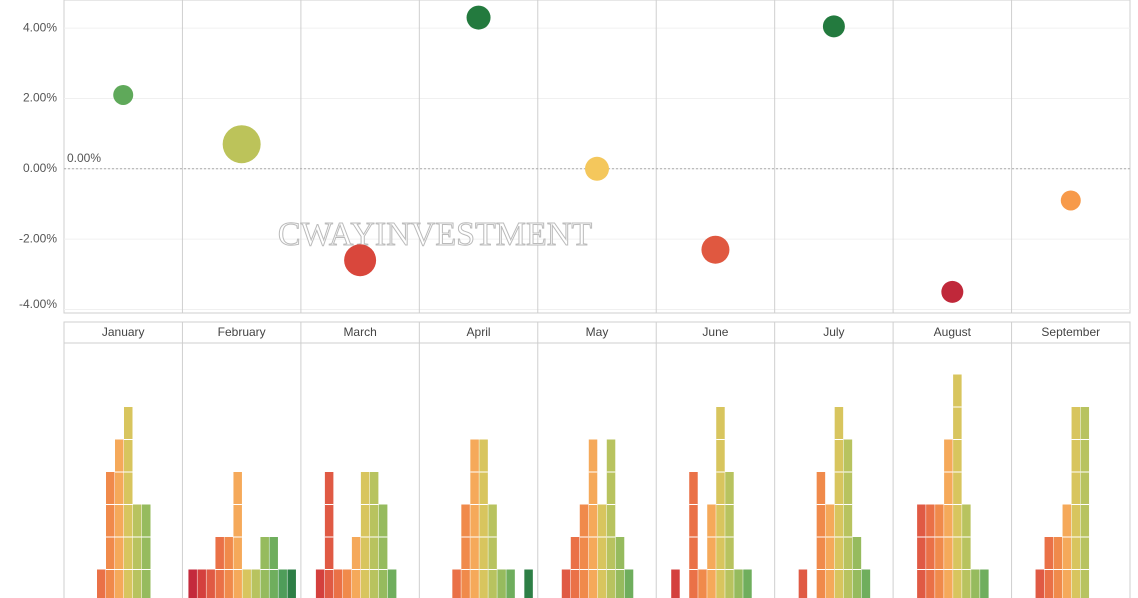 The image size is (1138, 598). I want to click on month-header: February, so click(242, 332).